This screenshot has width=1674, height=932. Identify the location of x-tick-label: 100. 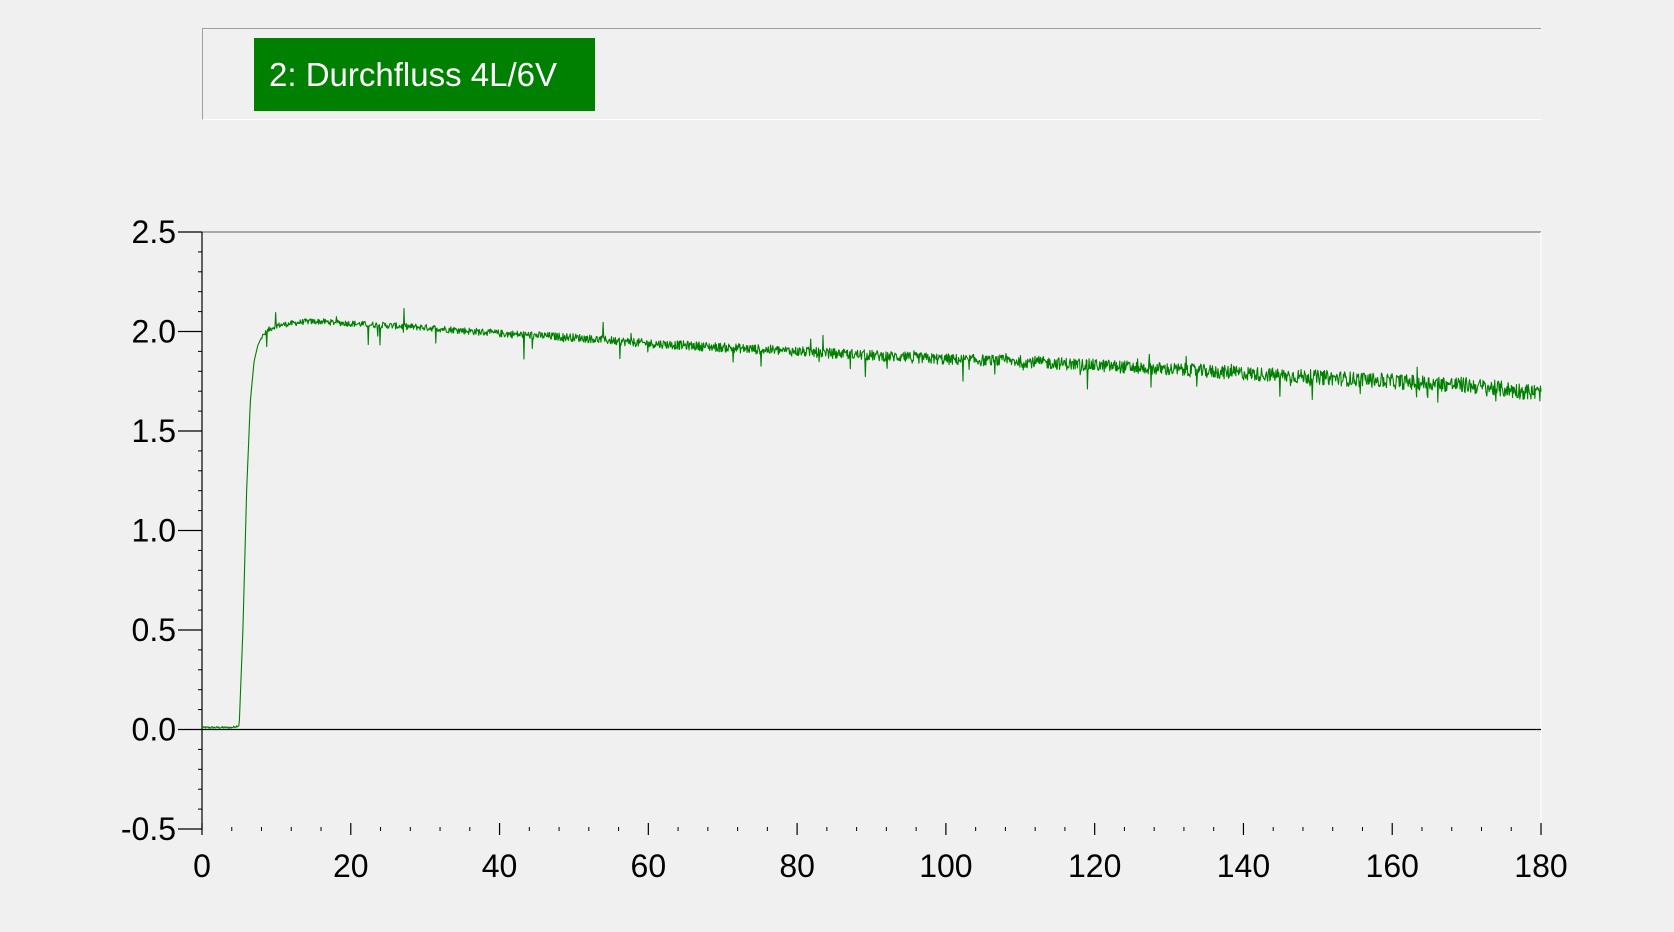
(945, 866).